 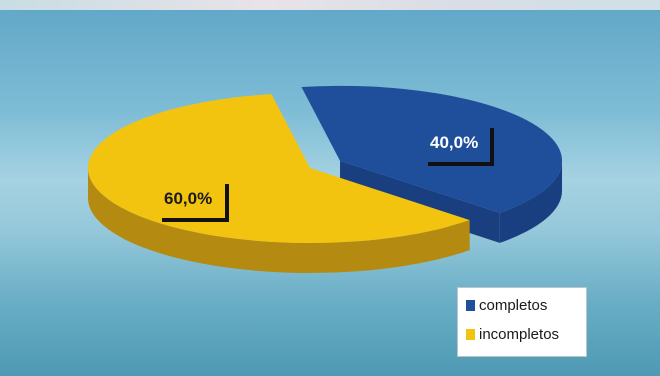 I want to click on pie-label-incompletos: 60,0%, so click(x=195, y=203).